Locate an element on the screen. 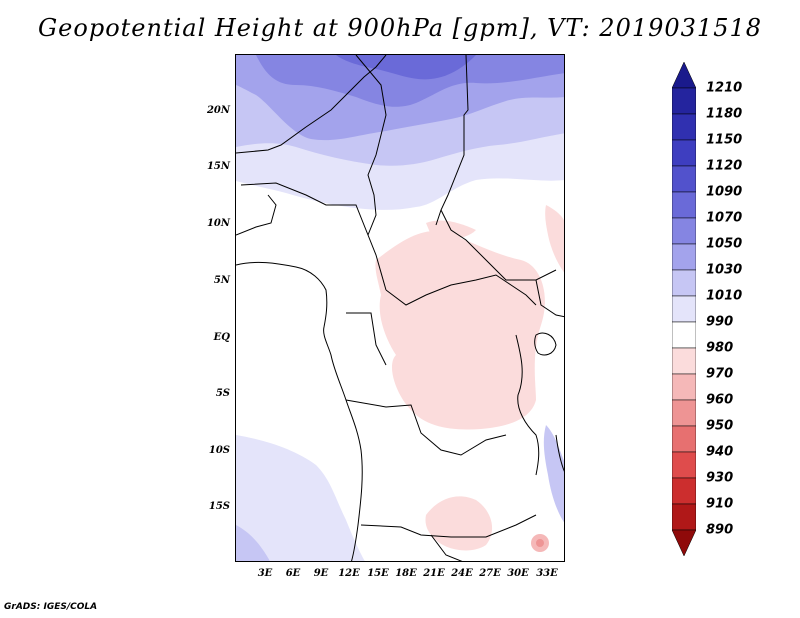  lat-label-15n: 15N is located at coordinates (218, 166).